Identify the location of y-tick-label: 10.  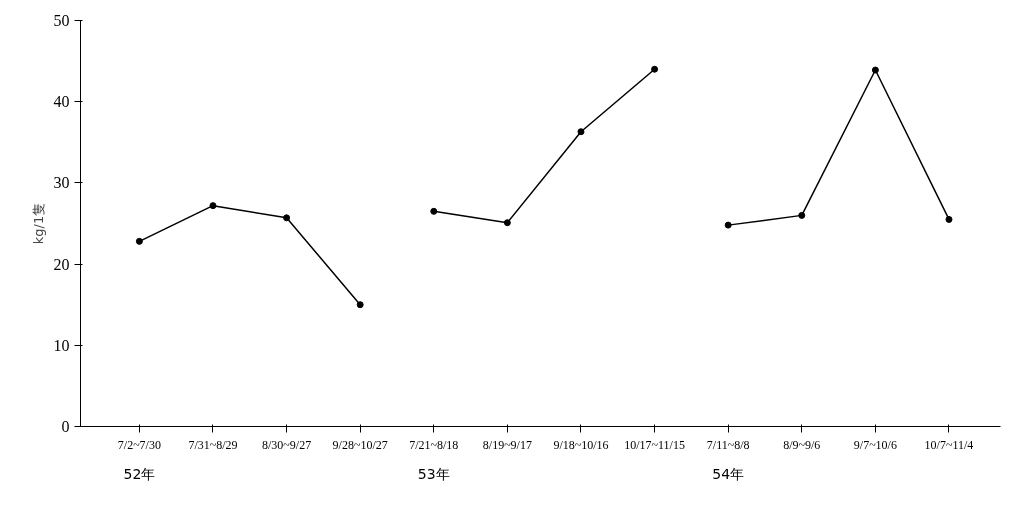
(61, 345).